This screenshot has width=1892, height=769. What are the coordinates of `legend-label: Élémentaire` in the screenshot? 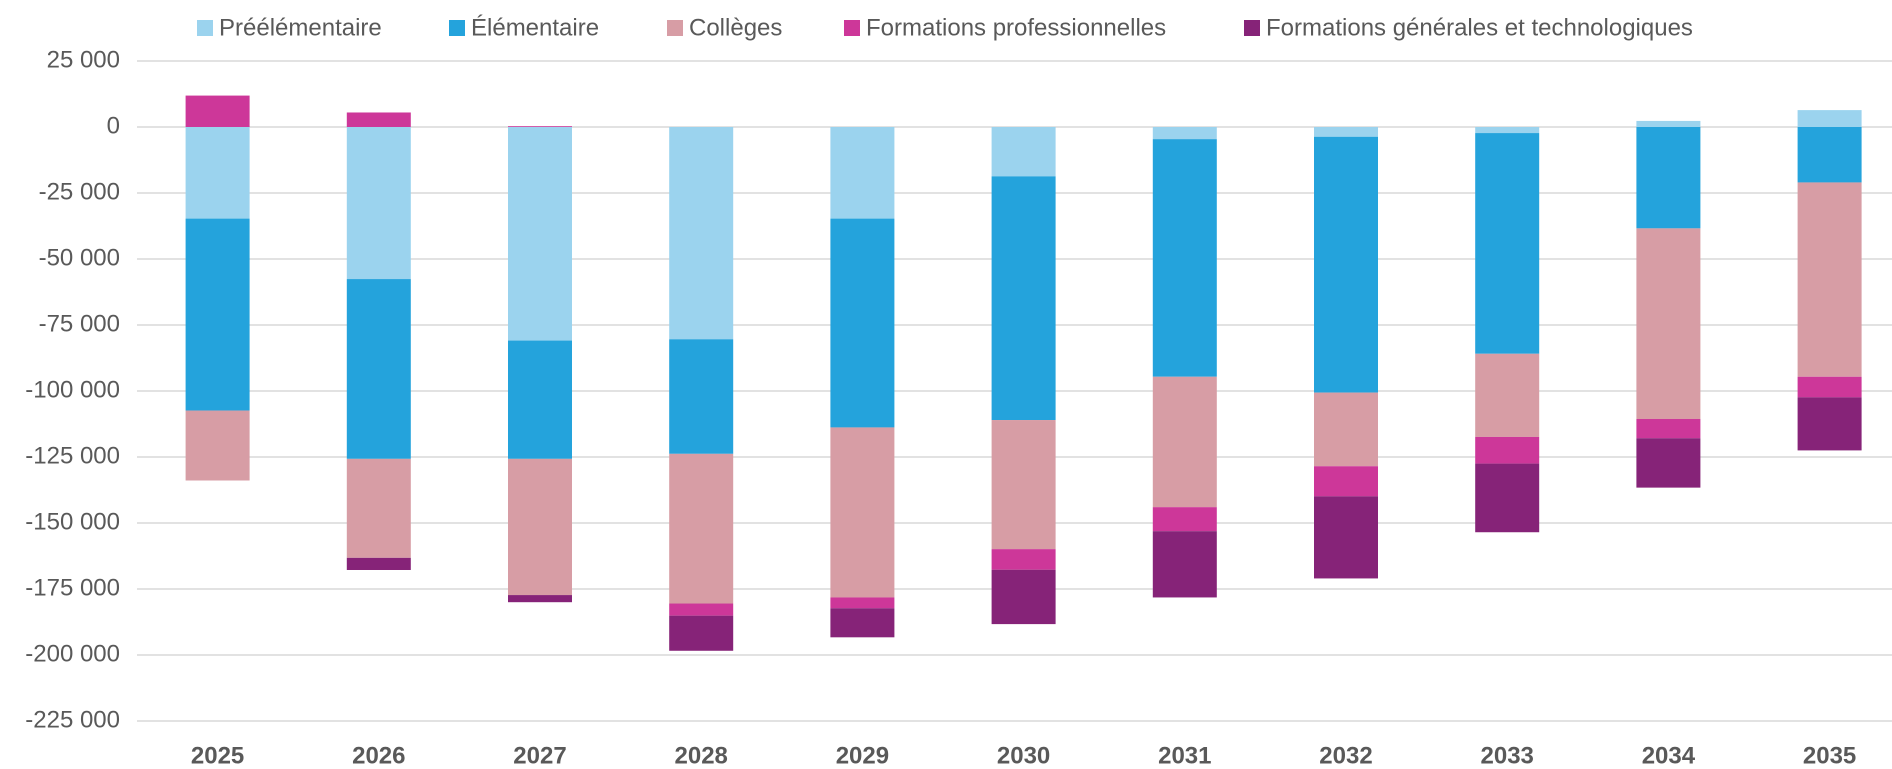 It's located at (535, 27).